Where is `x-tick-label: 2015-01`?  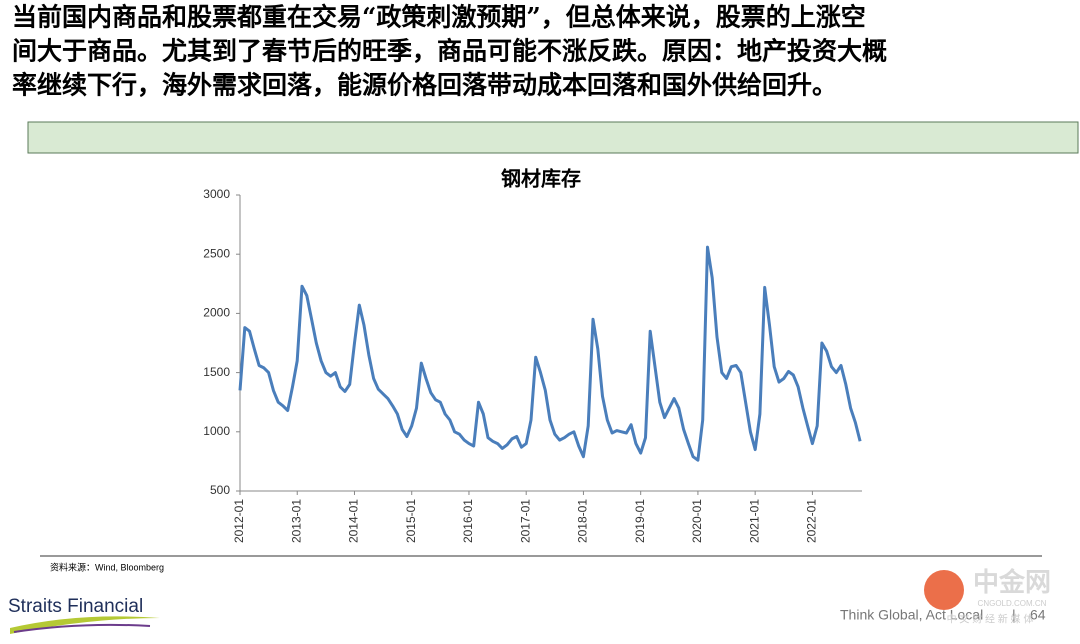 x-tick-label: 2015-01 is located at coordinates (411, 521).